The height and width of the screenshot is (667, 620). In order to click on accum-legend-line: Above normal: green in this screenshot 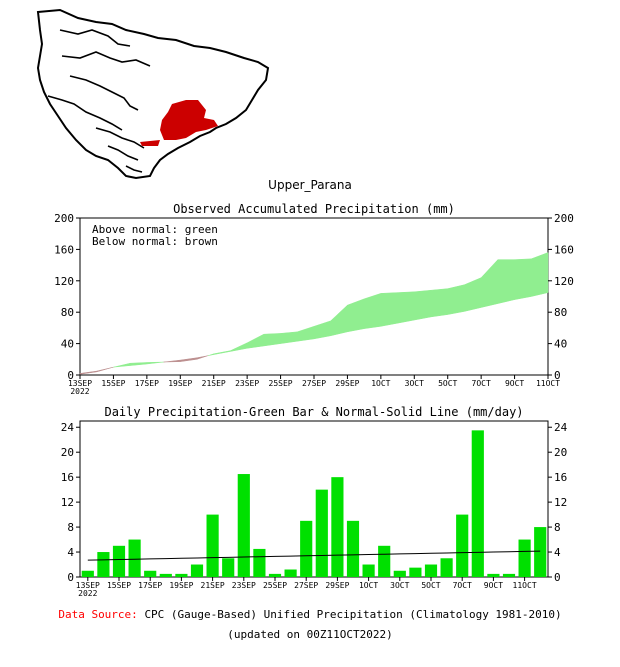, I will do `click(155, 229)`.